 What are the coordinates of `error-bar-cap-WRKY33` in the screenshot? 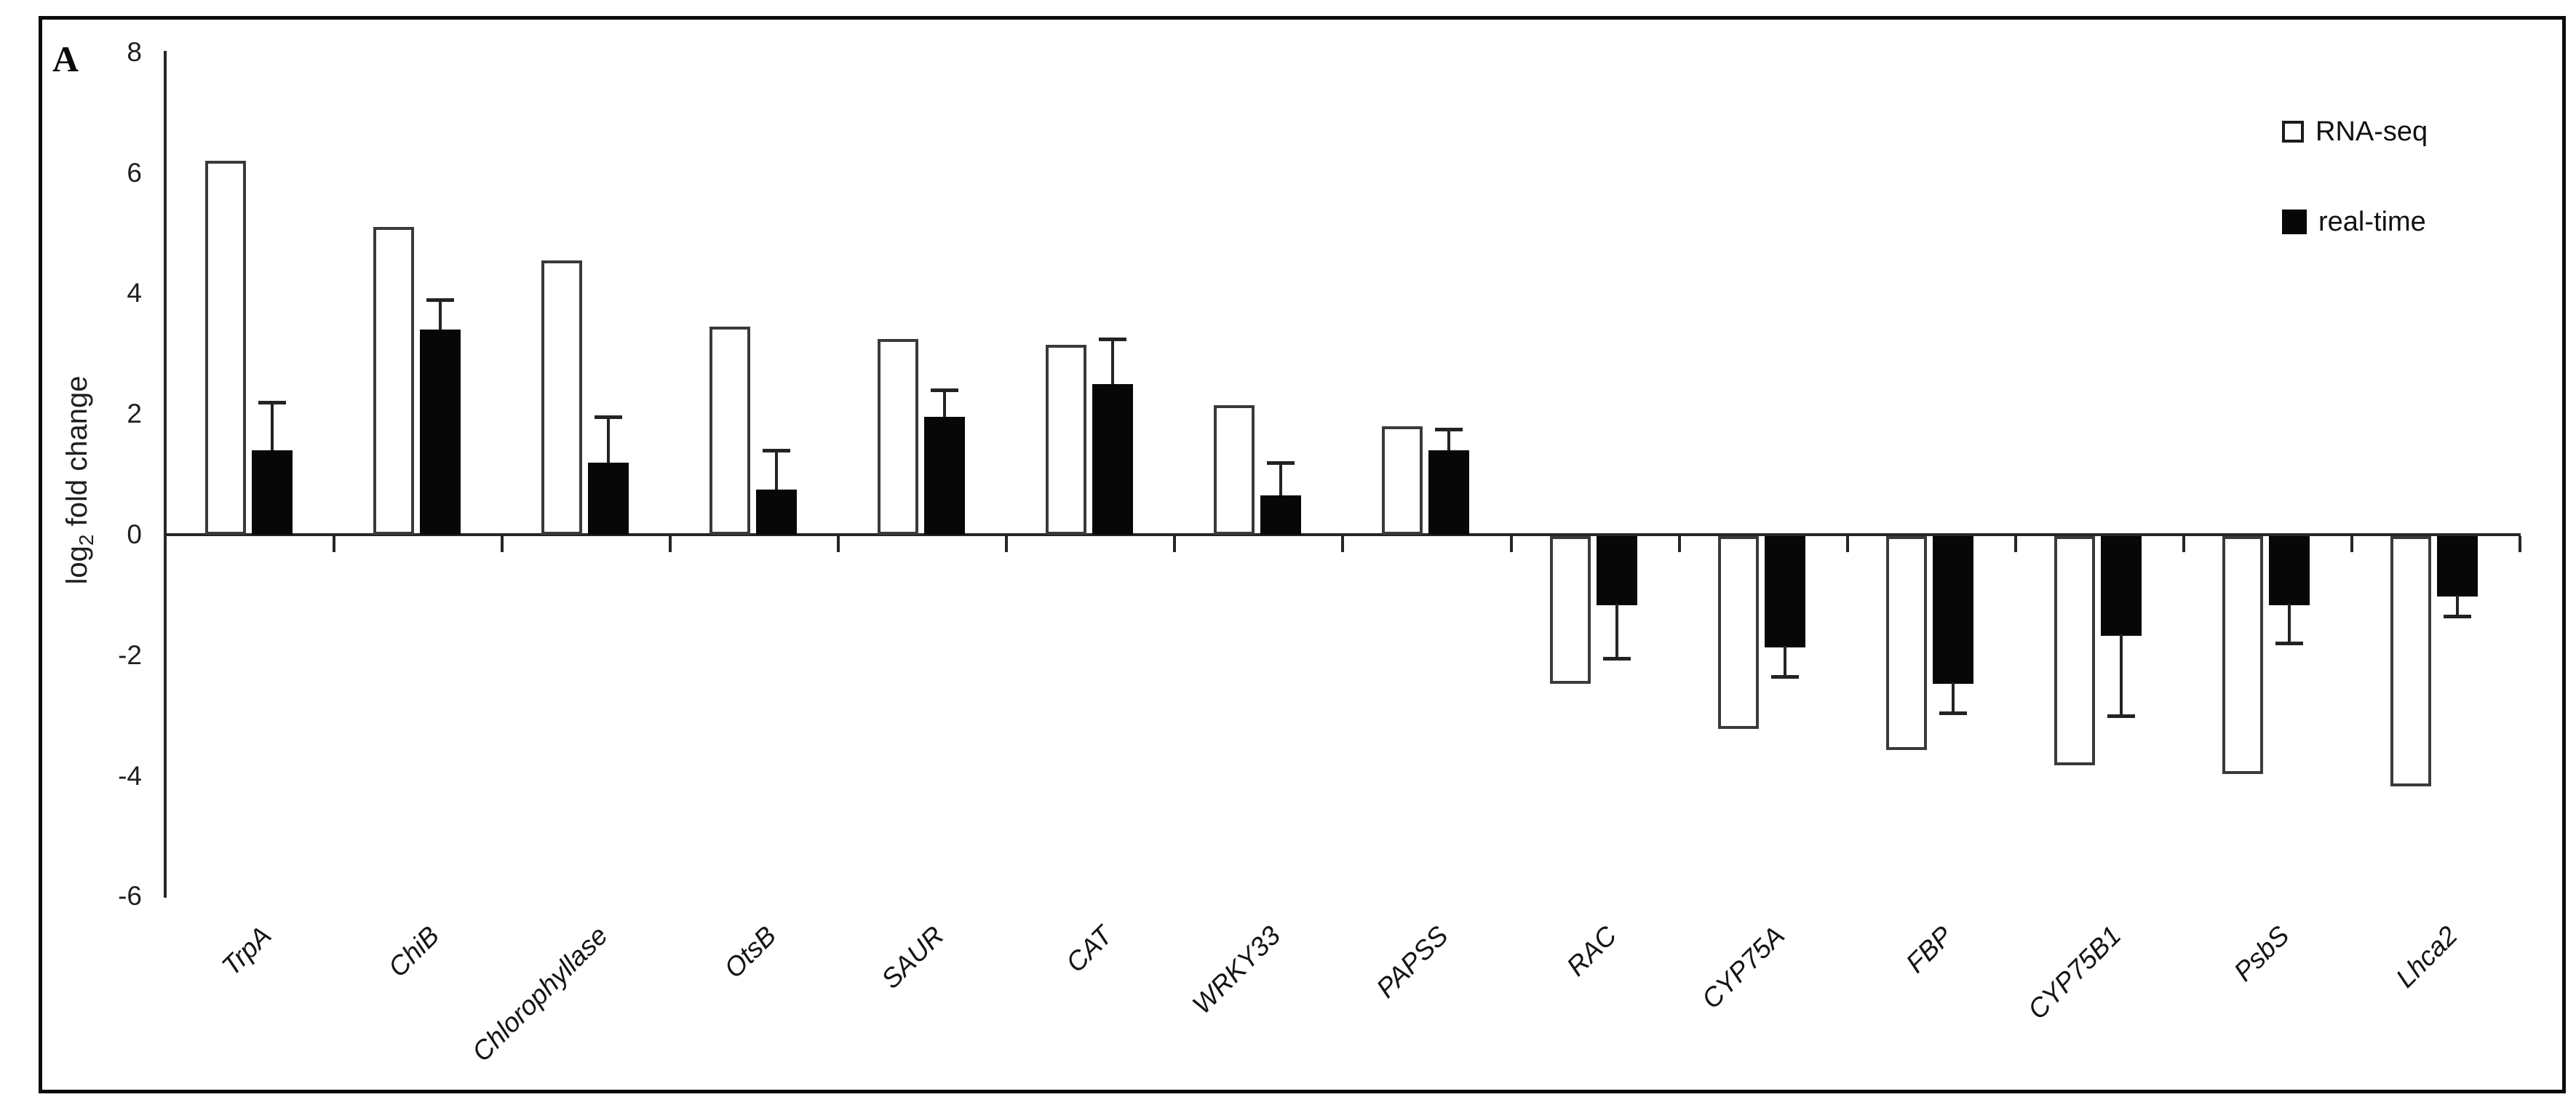 It's located at (1280, 462).